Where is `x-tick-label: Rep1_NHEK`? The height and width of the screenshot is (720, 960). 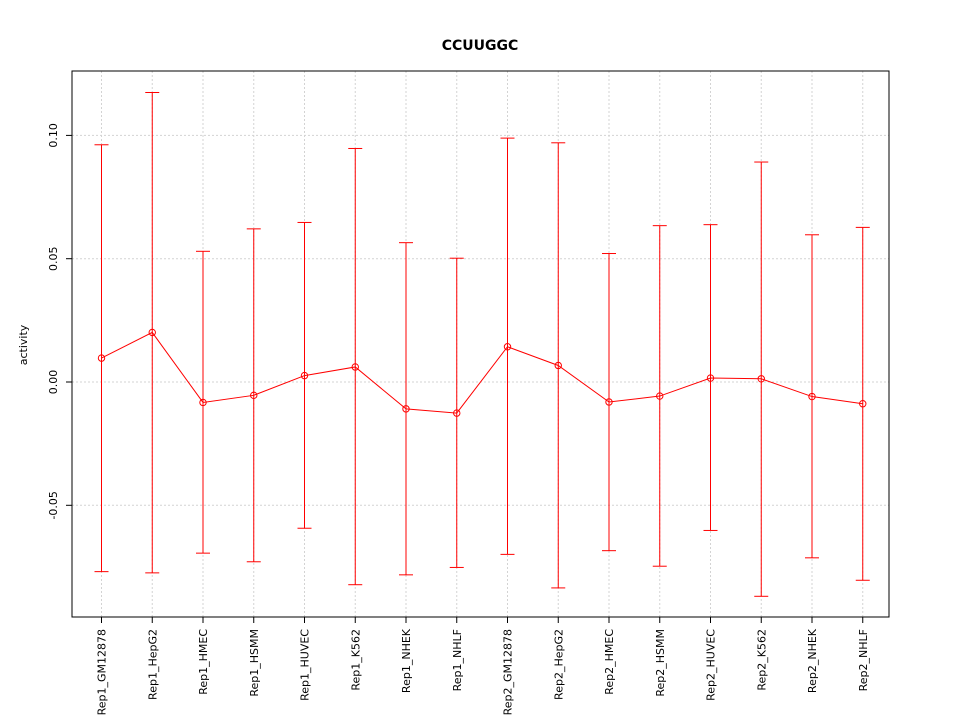
x-tick-label: Rep1_NHEK is located at coordinates (406, 660).